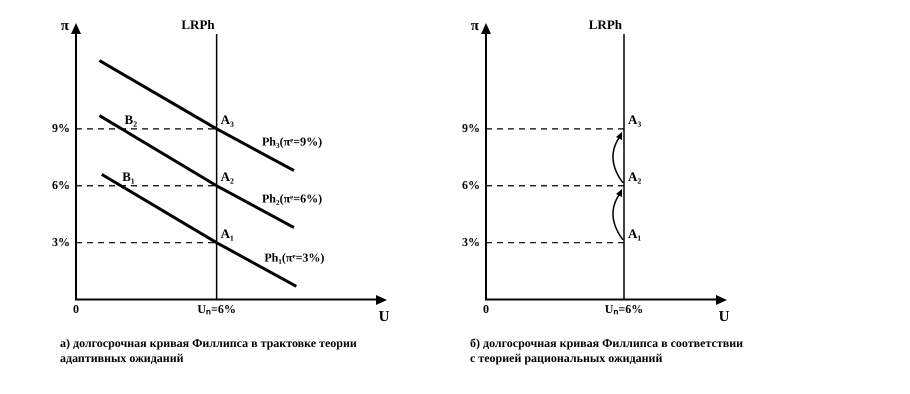 Image resolution: width=910 pixels, height=394 pixels. Describe the element at coordinates (128, 176) in the screenshot. I see `annotation: B₁` at that location.